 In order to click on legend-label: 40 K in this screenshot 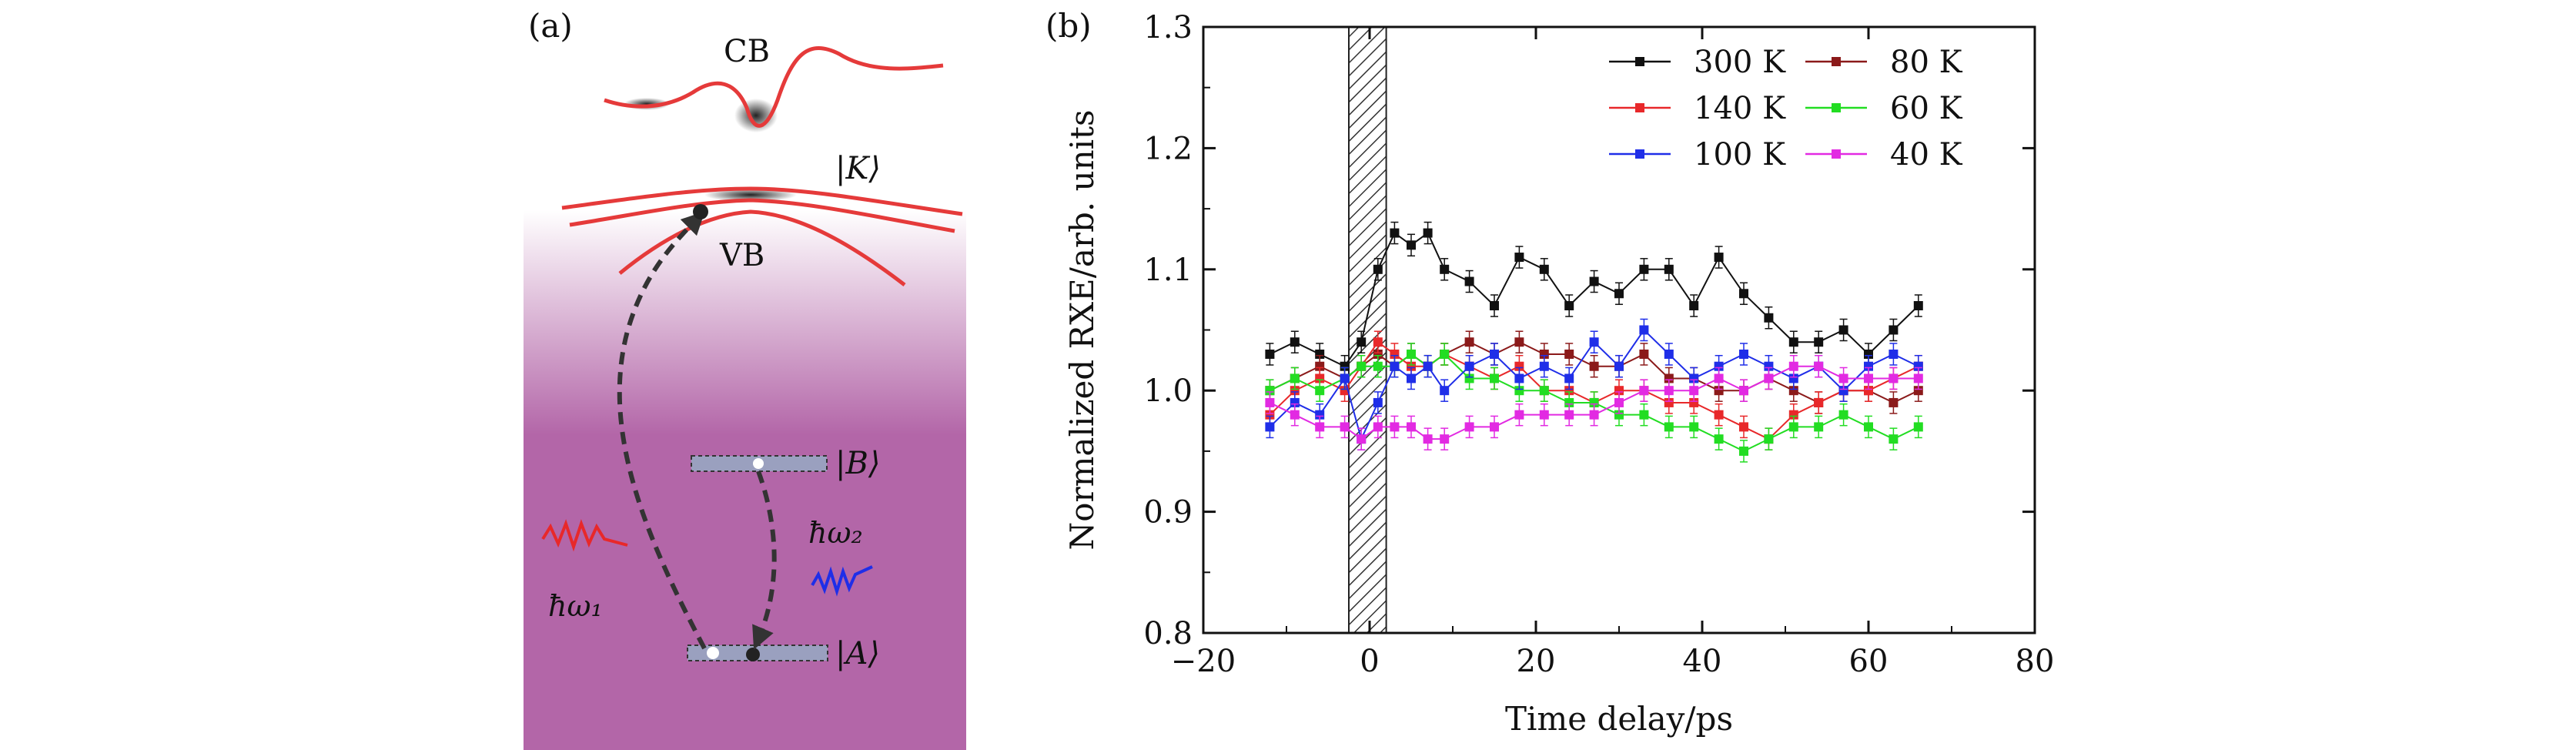, I will do `click(1927, 154)`.